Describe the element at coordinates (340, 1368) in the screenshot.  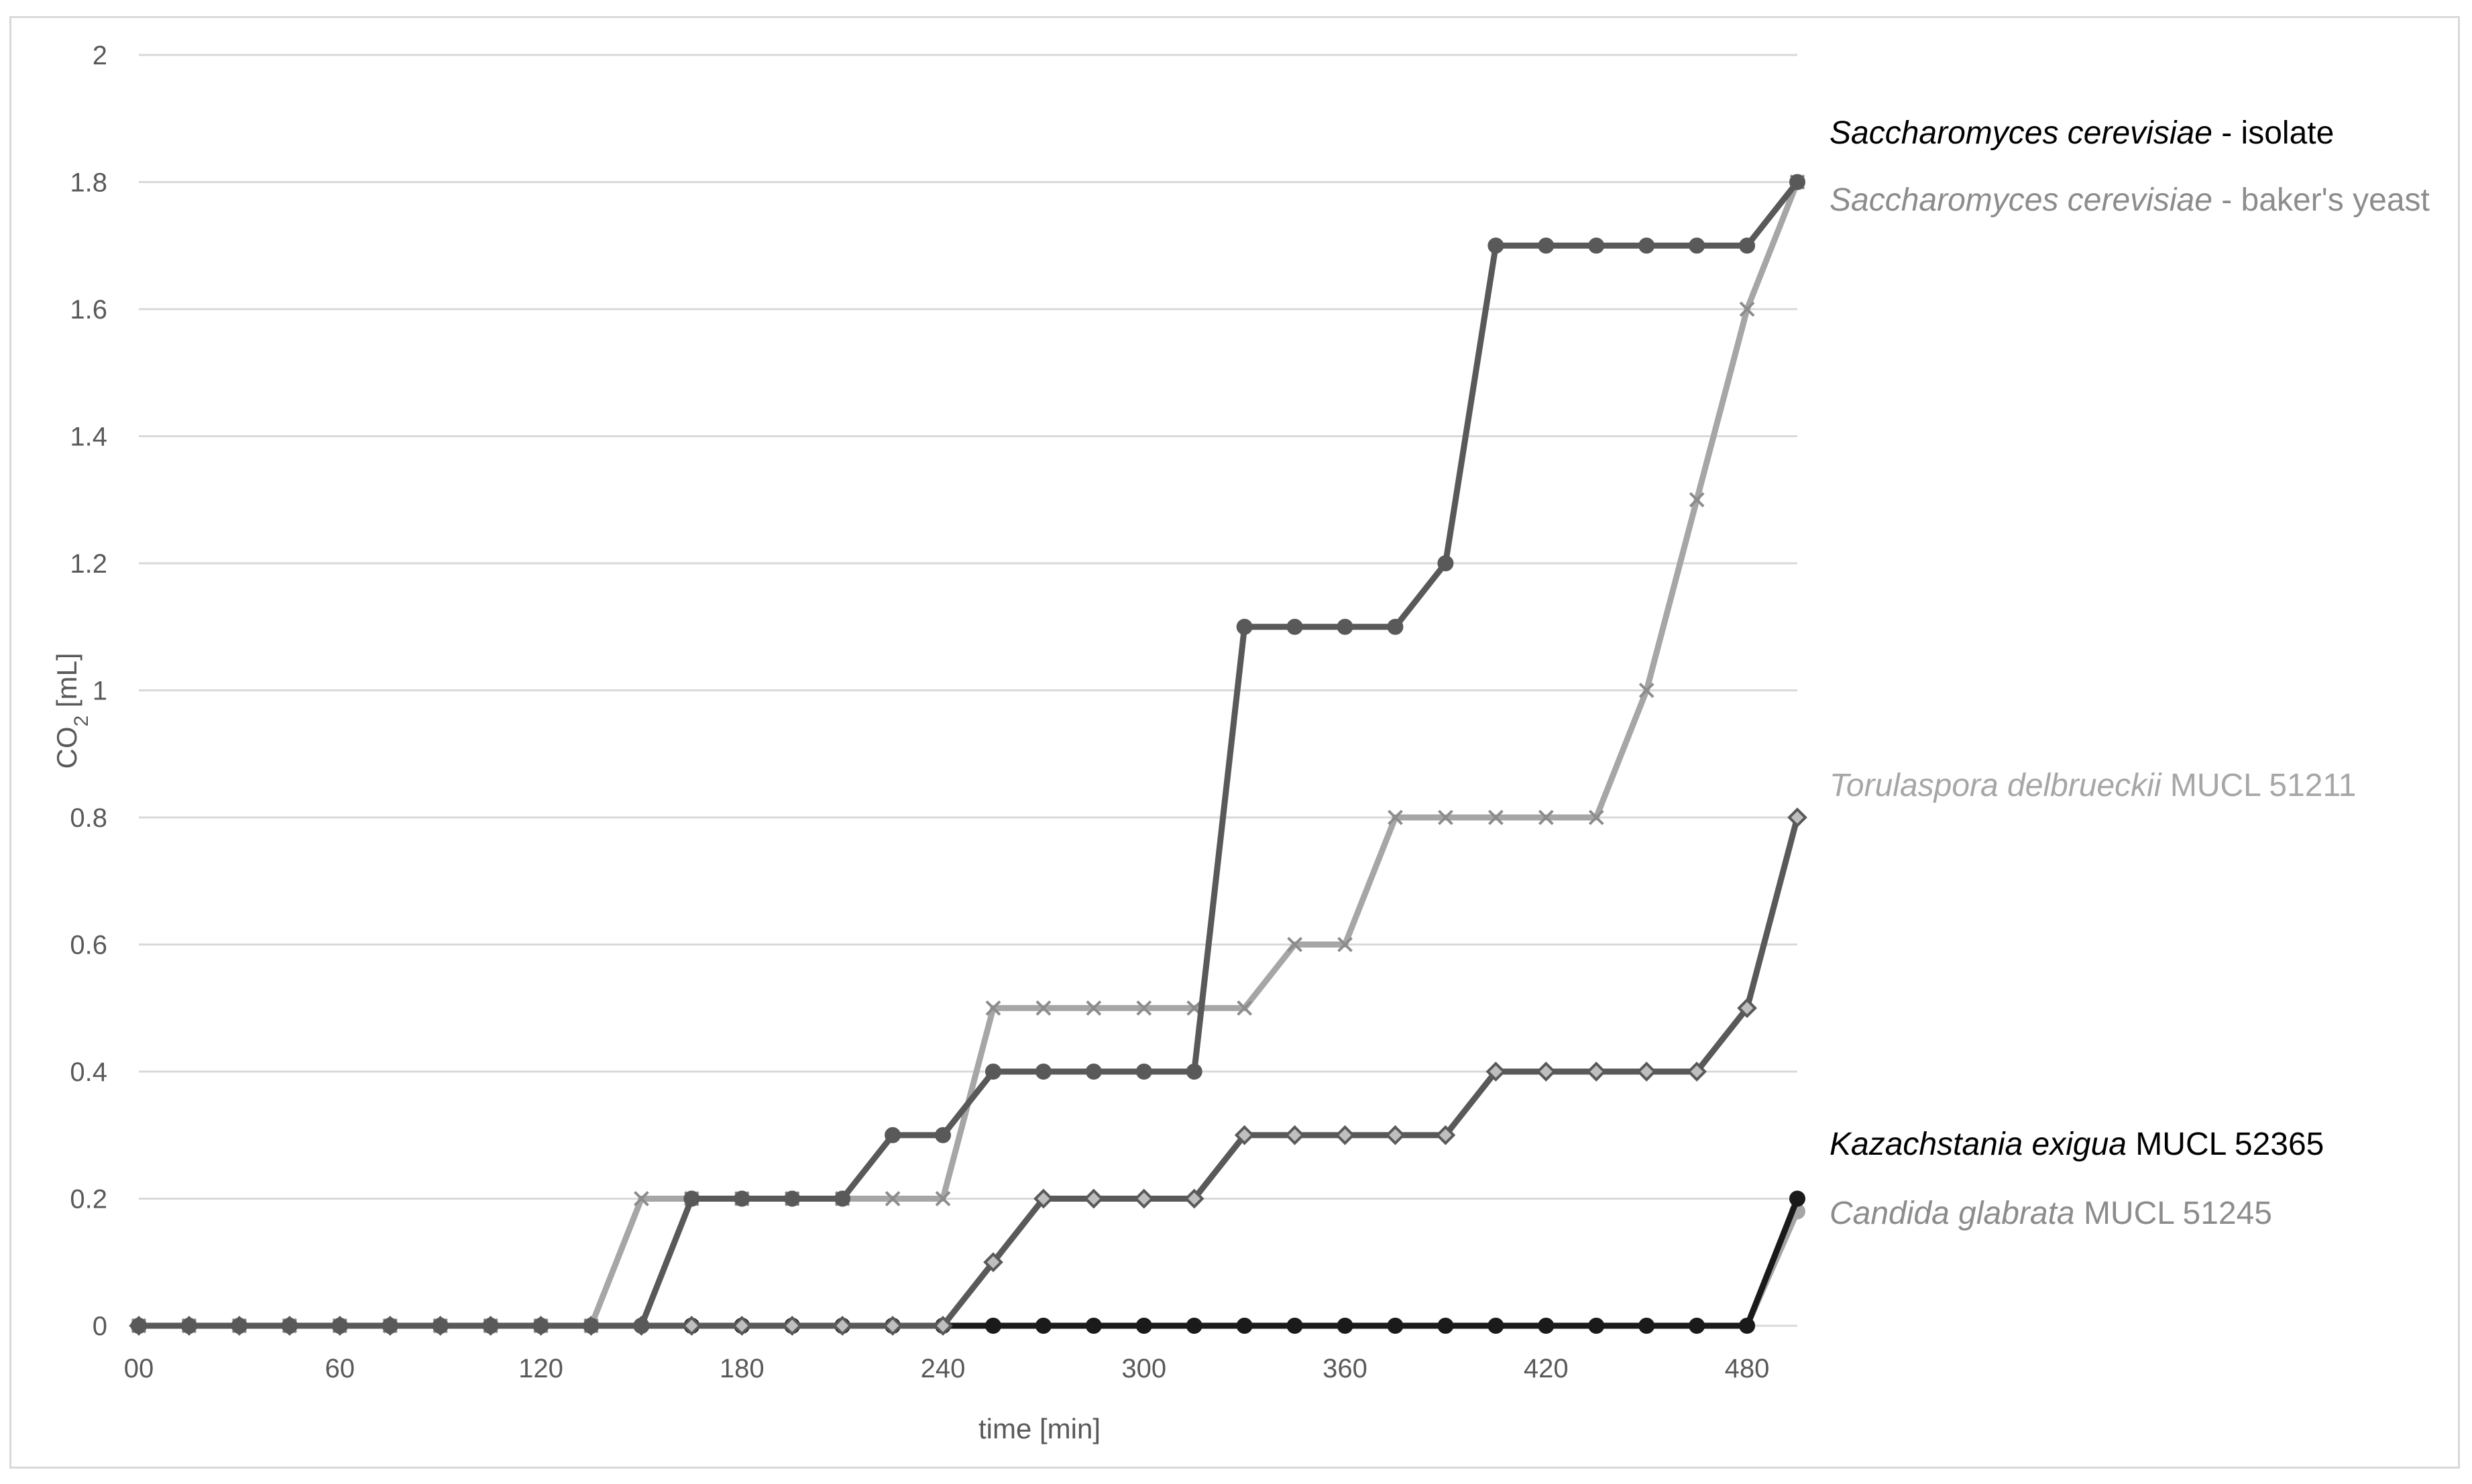
I see `x-tick-label: 60` at that location.